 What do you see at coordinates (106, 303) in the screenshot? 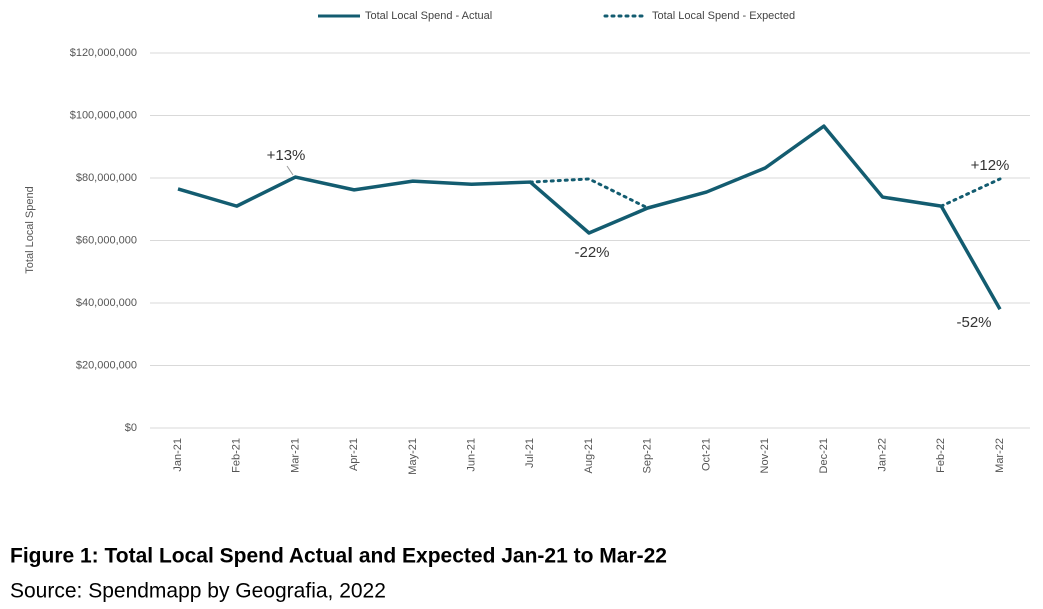
I see `y-tick-label: $40,000,000` at bounding box center [106, 303].